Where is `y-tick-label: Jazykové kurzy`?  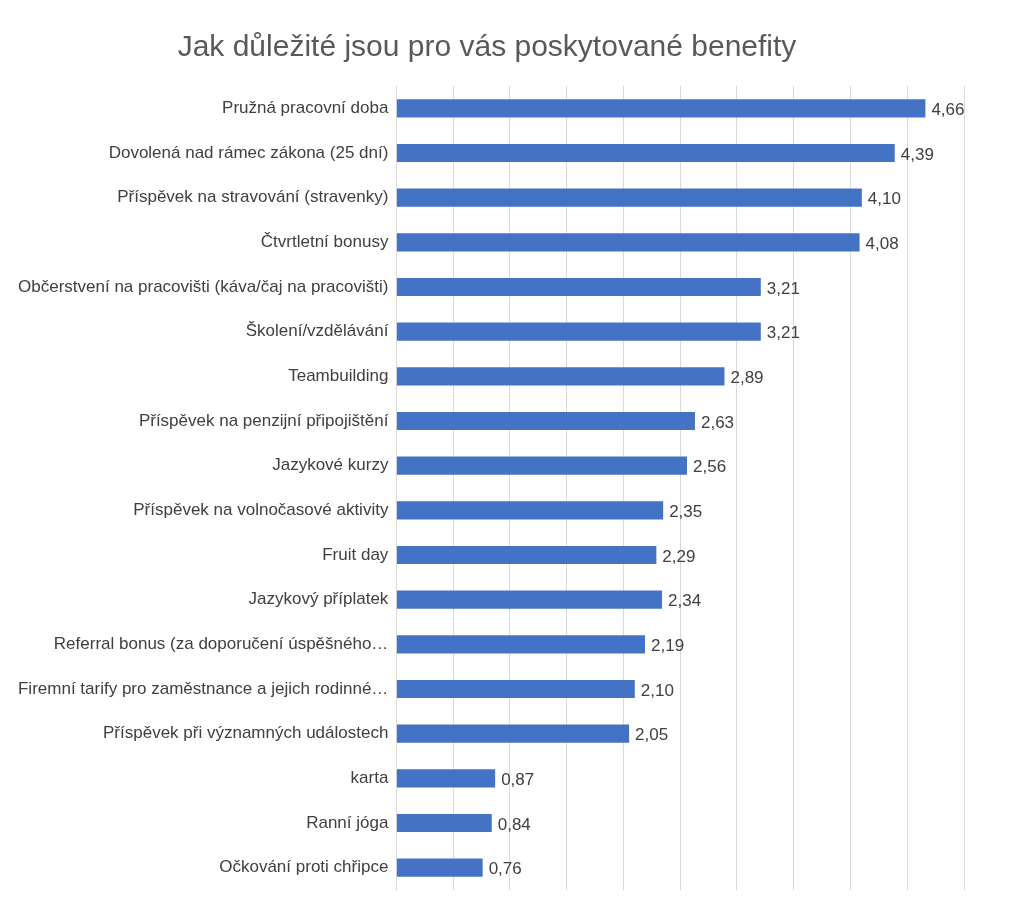 y-tick-label: Jazykové kurzy is located at coordinates (330, 465).